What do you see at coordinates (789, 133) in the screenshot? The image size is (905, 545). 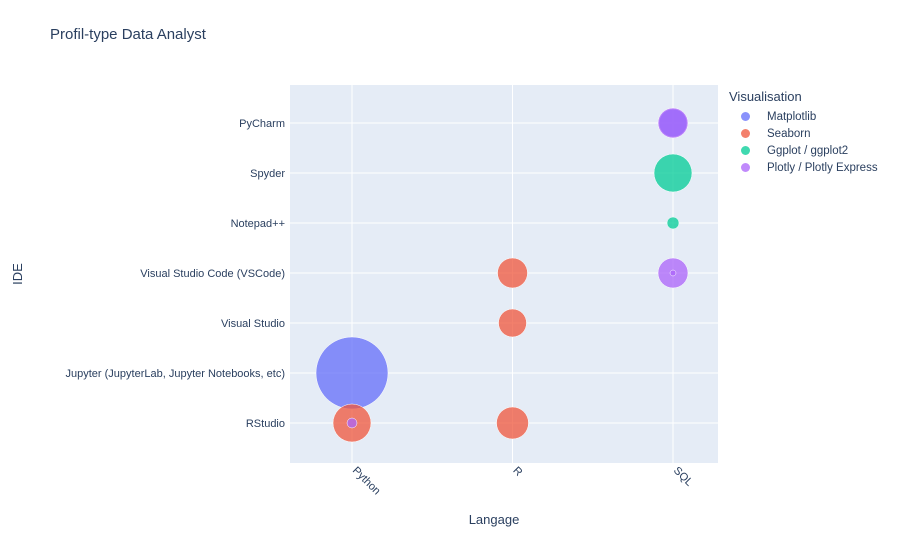 I see `legend-label: Seaborn` at bounding box center [789, 133].